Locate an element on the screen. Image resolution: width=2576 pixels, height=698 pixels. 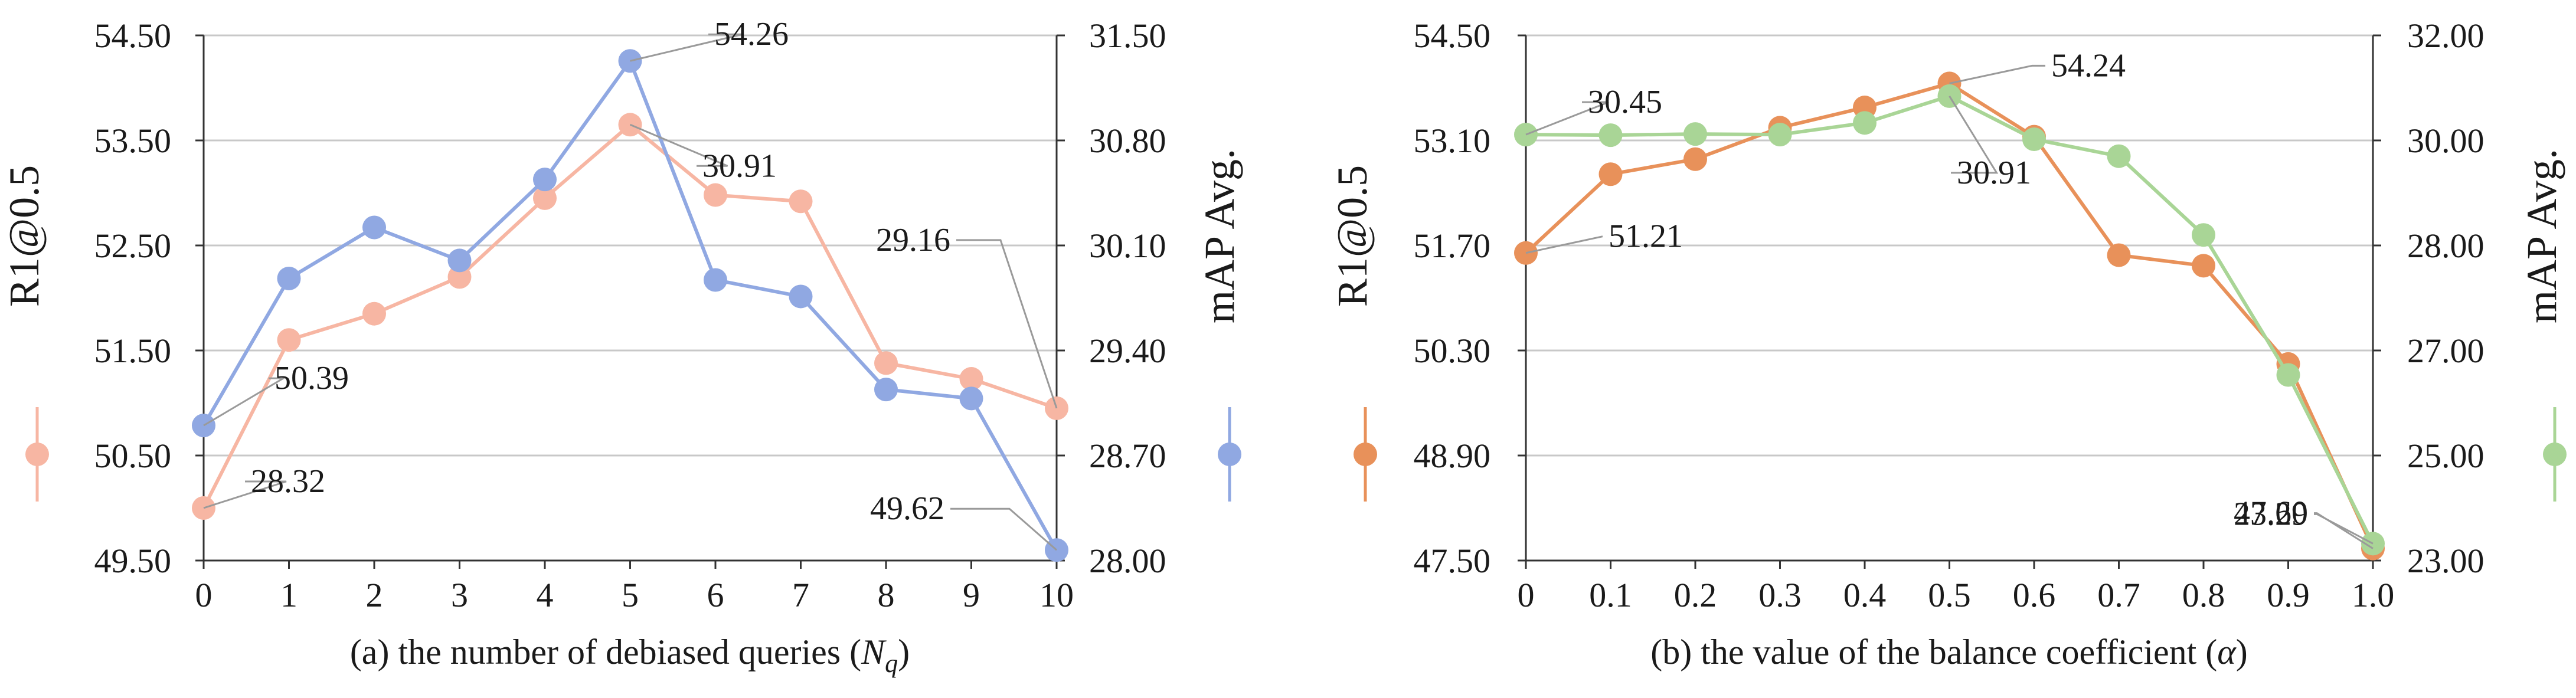
annotation-label: 30.45 is located at coordinates (1625, 102).